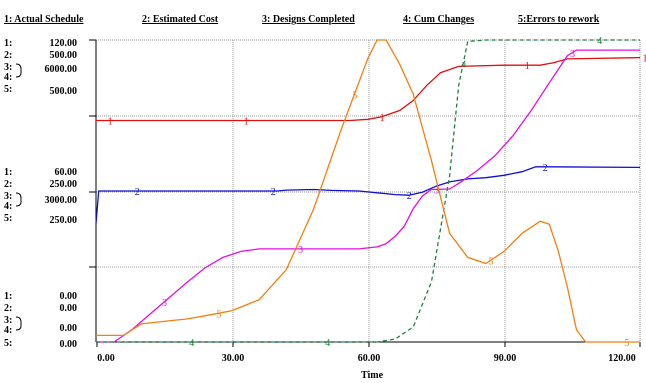 The image size is (646, 383). I want to click on x-axis-title: Time, so click(372, 375).